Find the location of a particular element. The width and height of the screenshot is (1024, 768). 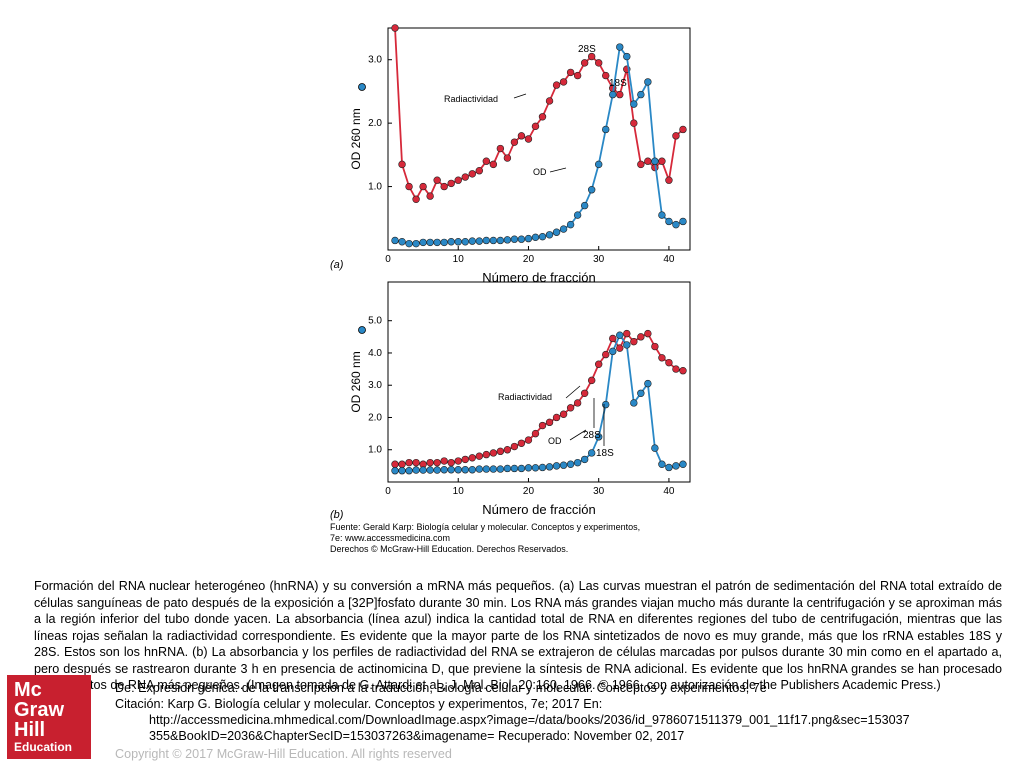

y-axis-label-0: OD 260 nm is located at coordinates (356, 138).